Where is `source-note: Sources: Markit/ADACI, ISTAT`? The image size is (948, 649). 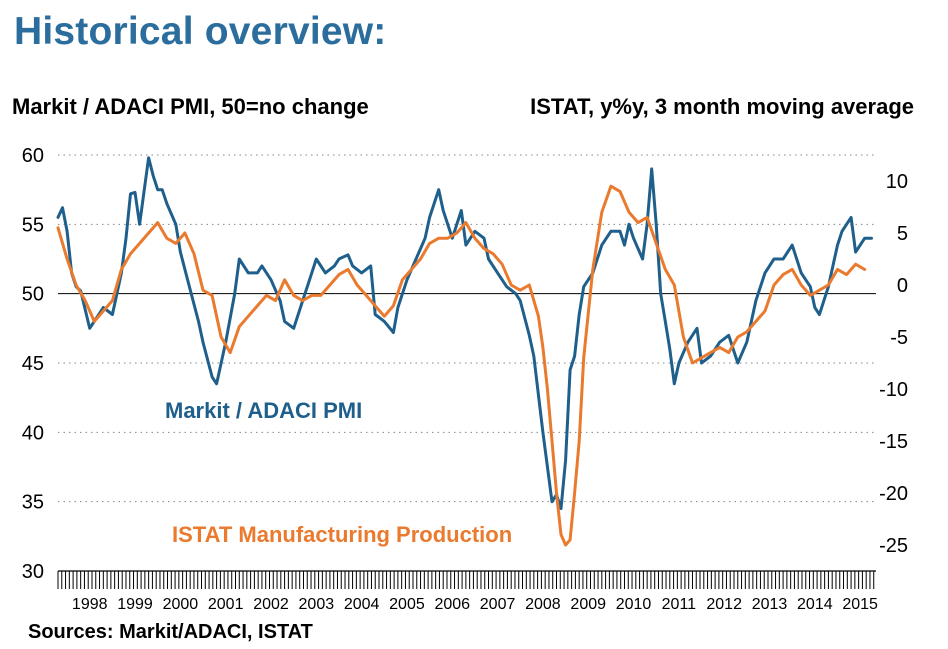 source-note: Sources: Markit/ADACI, ISTAT is located at coordinates (170, 632).